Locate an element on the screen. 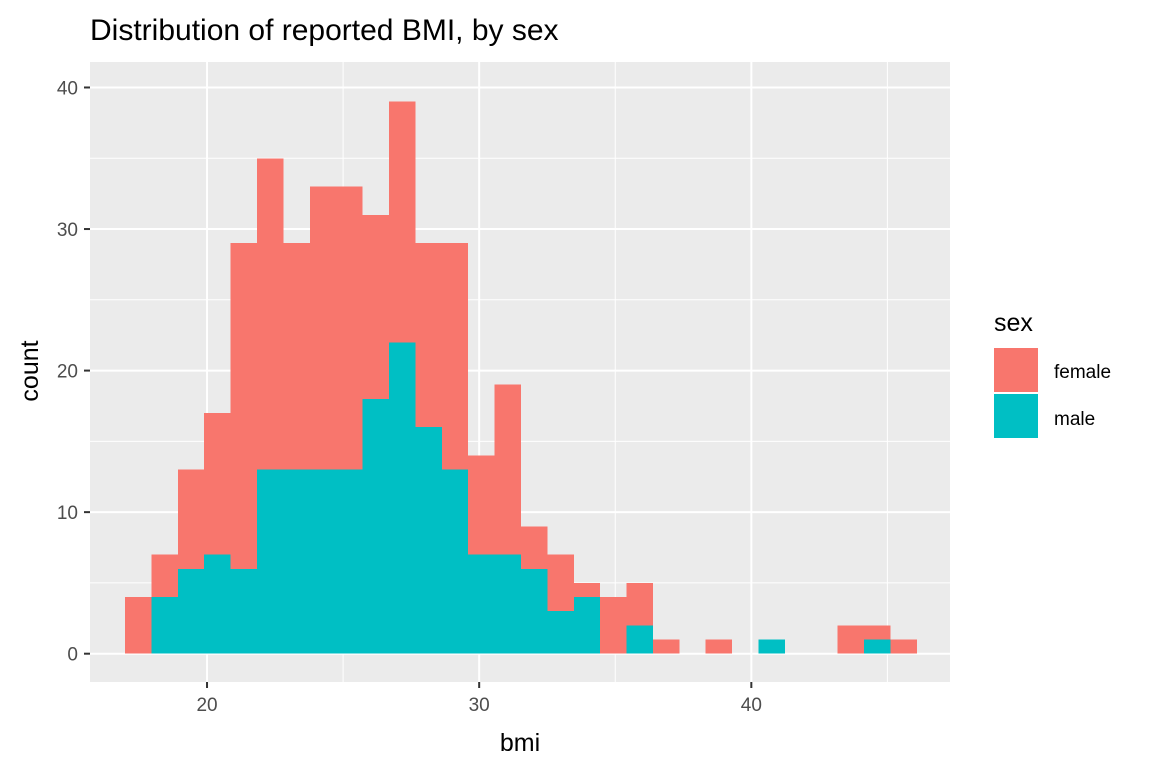 This screenshot has width=1152, height=768. legend-label-male: male is located at coordinates (1074, 419).